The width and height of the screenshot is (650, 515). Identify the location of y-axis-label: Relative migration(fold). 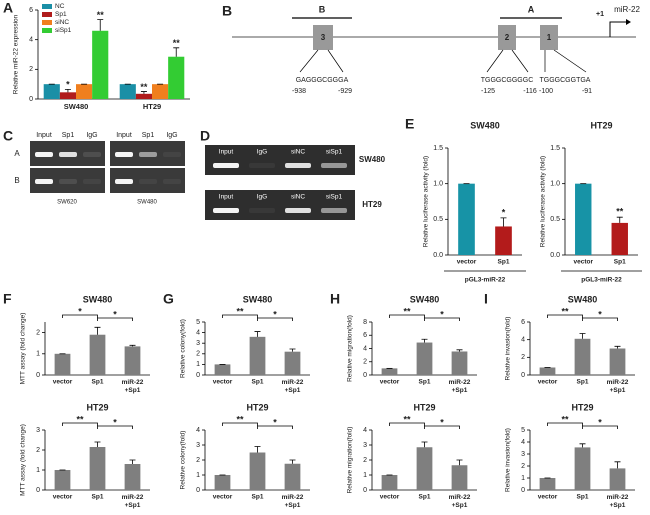
(350, 460).